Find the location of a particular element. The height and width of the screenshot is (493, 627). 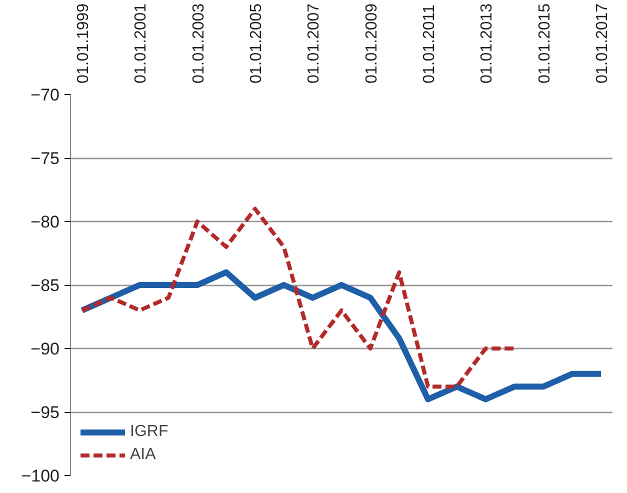

x-tick-label: 01.01.2005 is located at coordinates (257, 43).